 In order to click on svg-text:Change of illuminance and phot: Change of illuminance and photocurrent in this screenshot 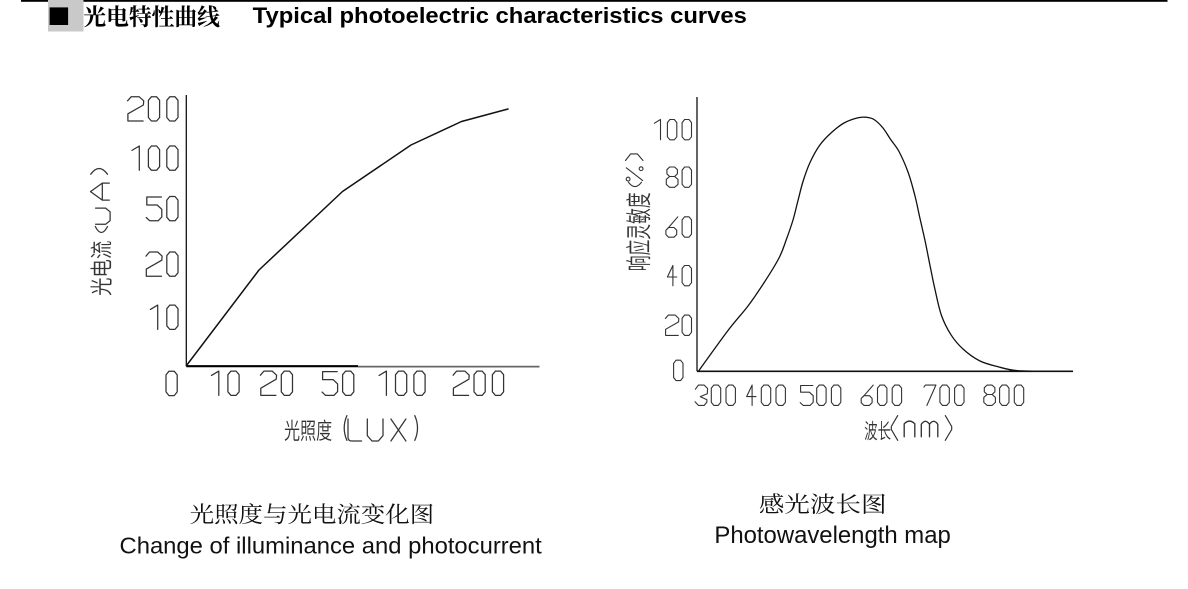, I will do `click(331, 546)`.